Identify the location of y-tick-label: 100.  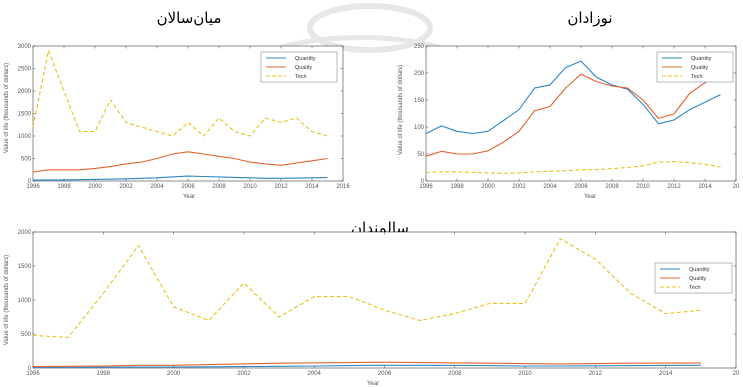
(419, 128).